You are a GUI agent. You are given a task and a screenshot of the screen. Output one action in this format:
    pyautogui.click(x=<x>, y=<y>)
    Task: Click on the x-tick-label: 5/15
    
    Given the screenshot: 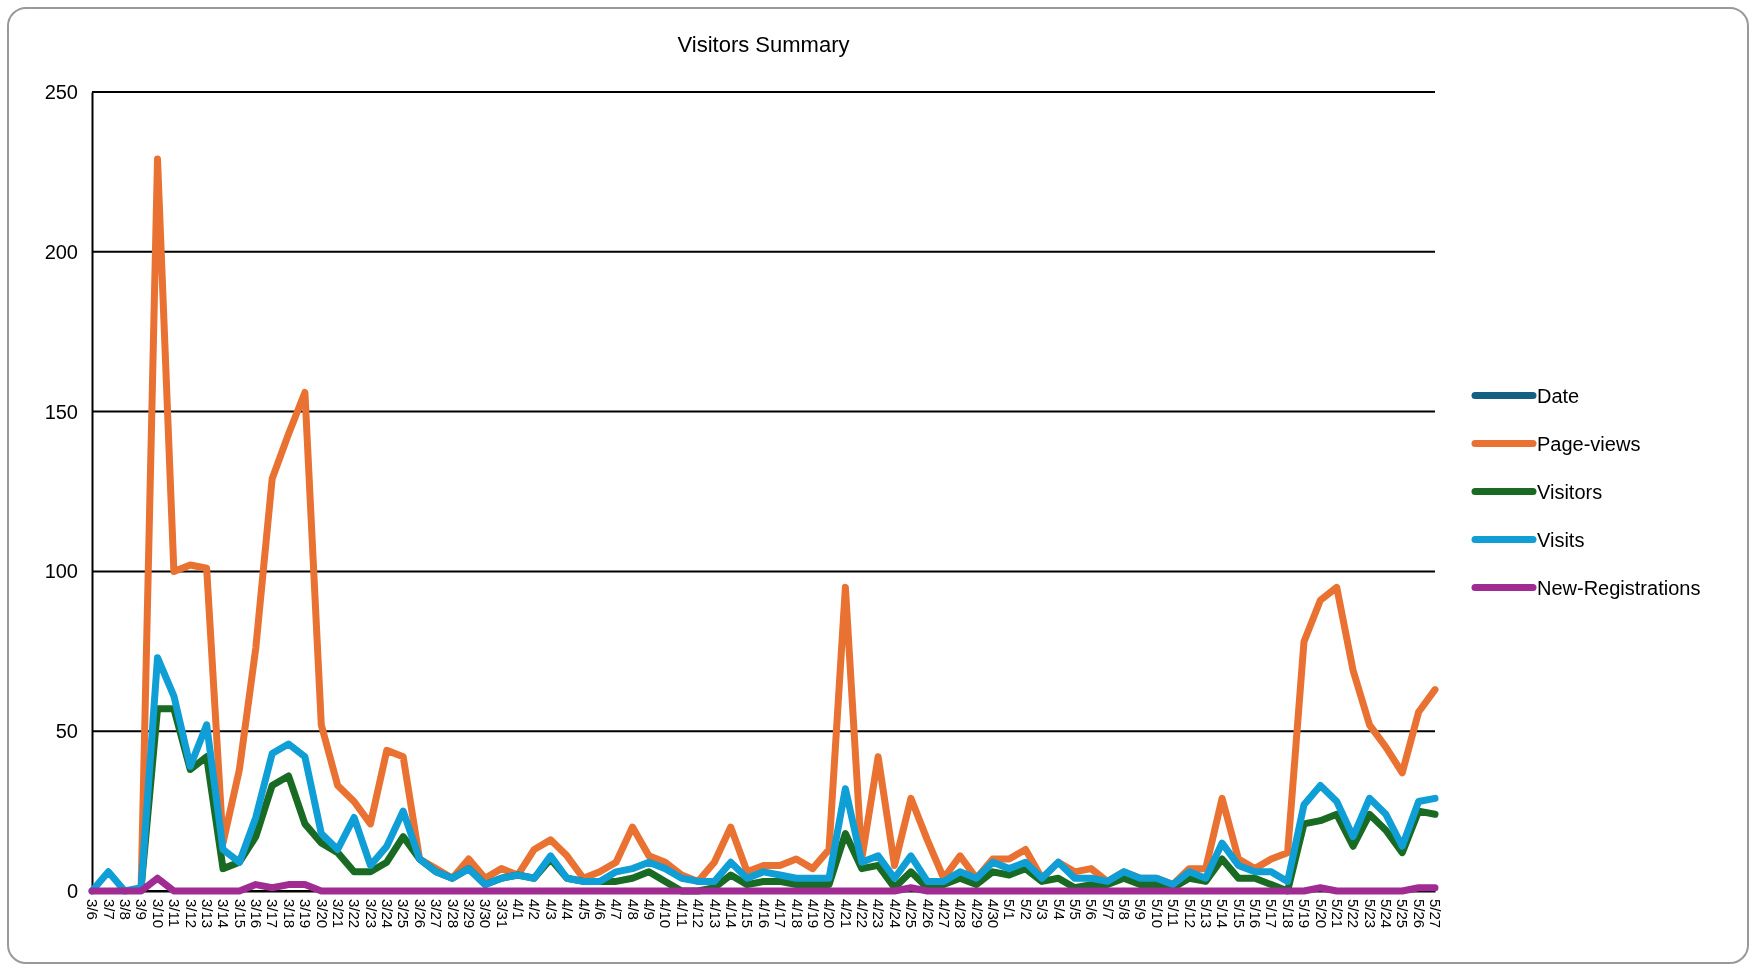 What is the action you would take?
    pyautogui.click(x=1239, y=914)
    